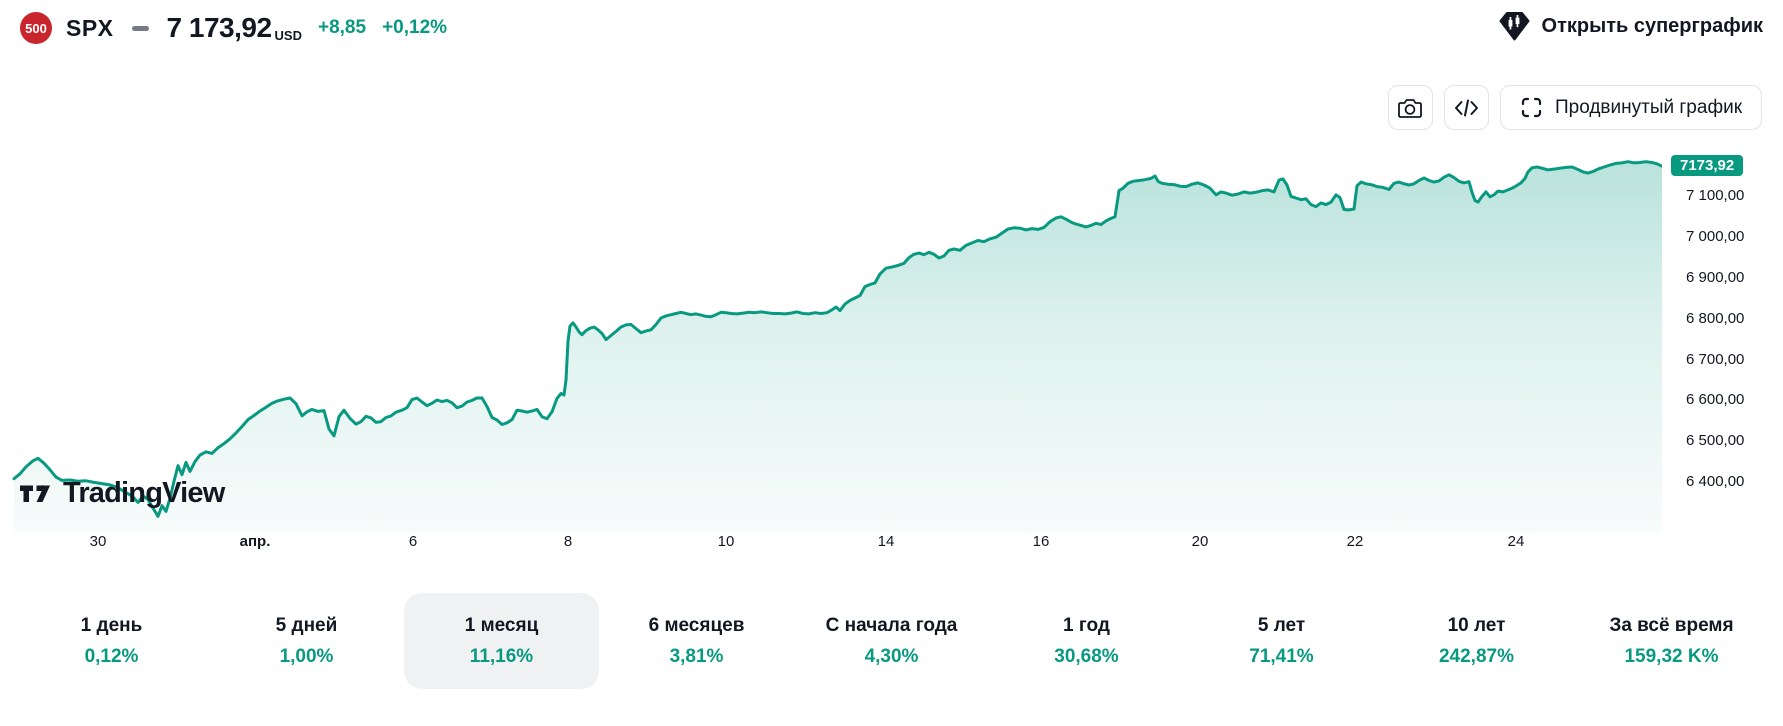 The image size is (1783, 726). I want to click on fullscreen-expand-icon, so click(1531, 107).